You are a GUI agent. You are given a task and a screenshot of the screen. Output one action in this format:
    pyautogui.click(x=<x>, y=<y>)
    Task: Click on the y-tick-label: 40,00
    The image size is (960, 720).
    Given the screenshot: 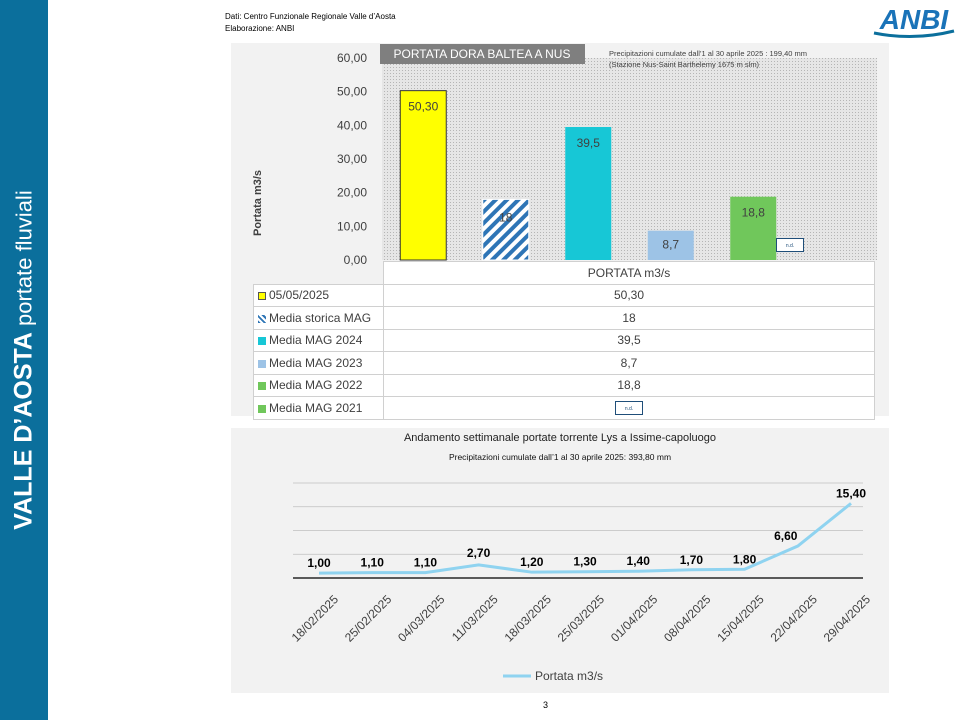 What is the action you would take?
    pyautogui.click(x=352, y=125)
    